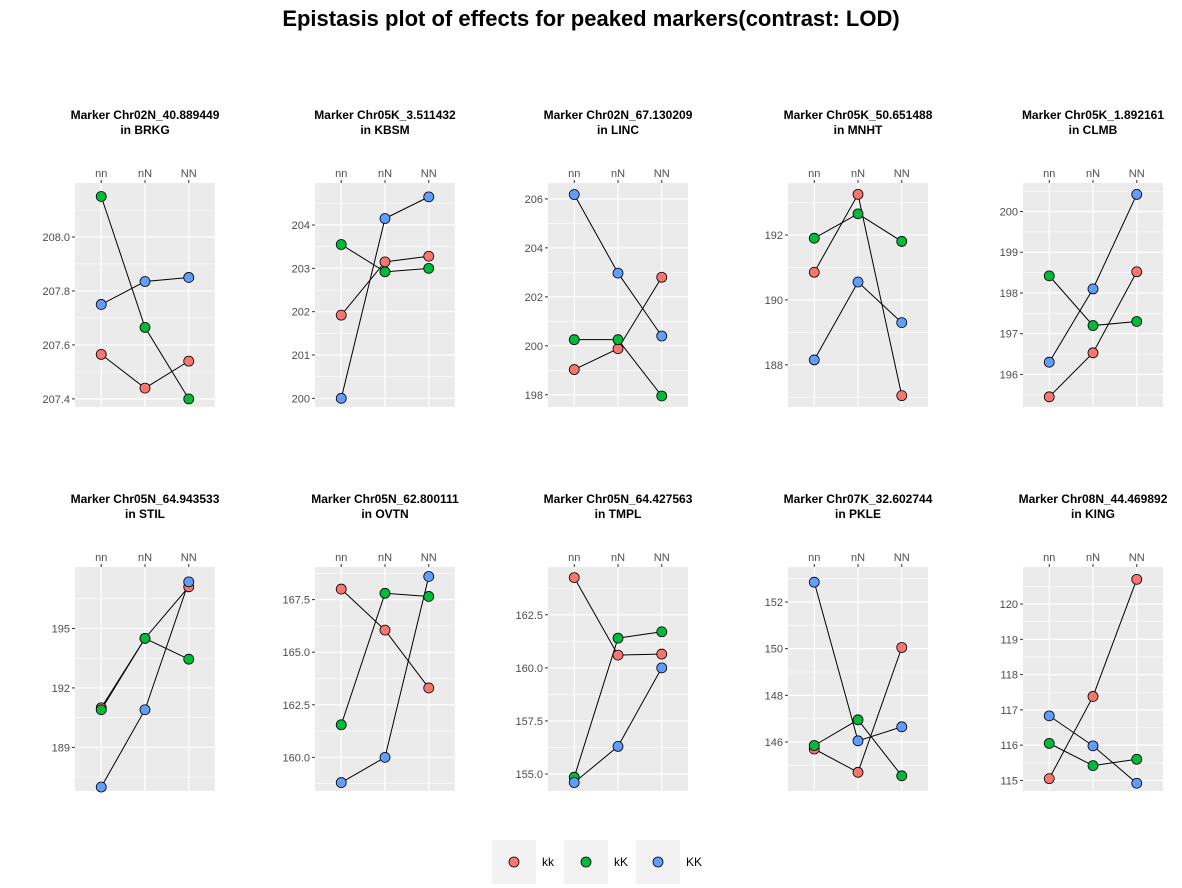 The width and height of the screenshot is (1182, 888). What do you see at coordinates (774, 696) in the screenshot?
I see `y-tick-label: 148` at bounding box center [774, 696].